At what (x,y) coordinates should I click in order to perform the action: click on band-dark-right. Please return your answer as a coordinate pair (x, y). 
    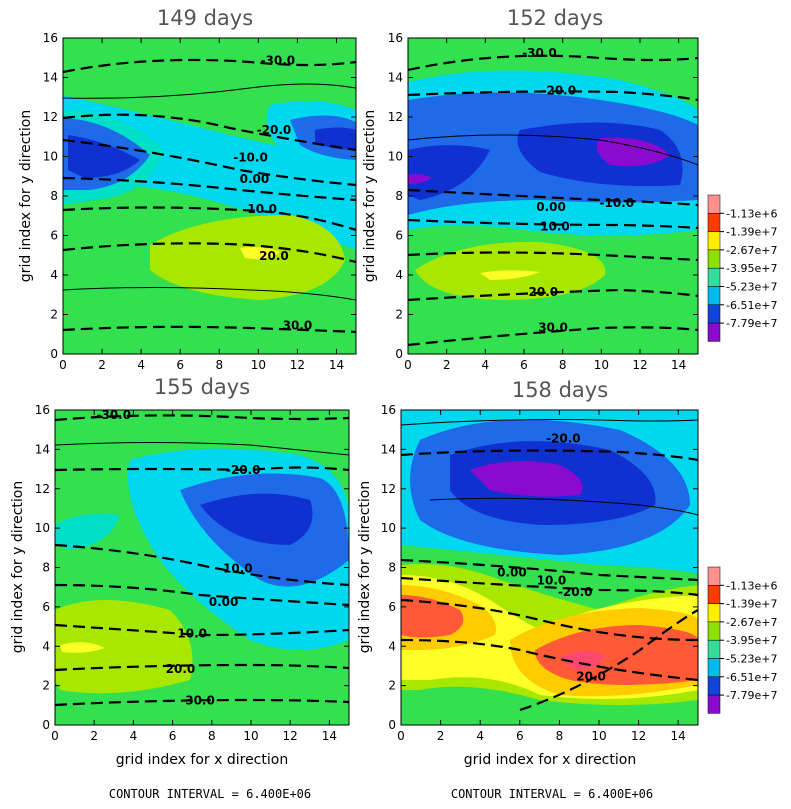
    Looking at the image, I should click on (335, 138).